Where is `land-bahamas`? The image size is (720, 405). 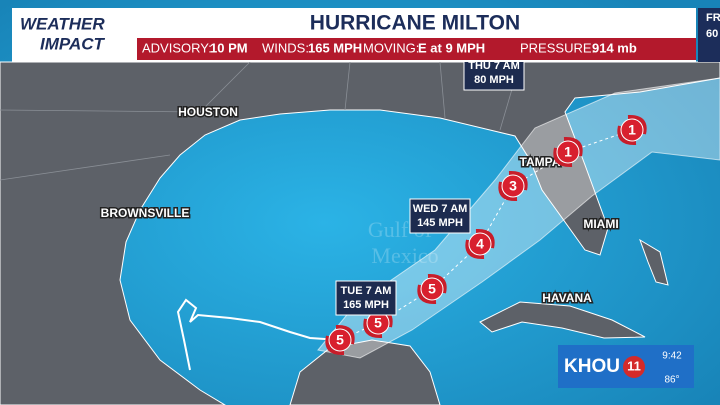 land-bahamas is located at coordinates (654, 262).